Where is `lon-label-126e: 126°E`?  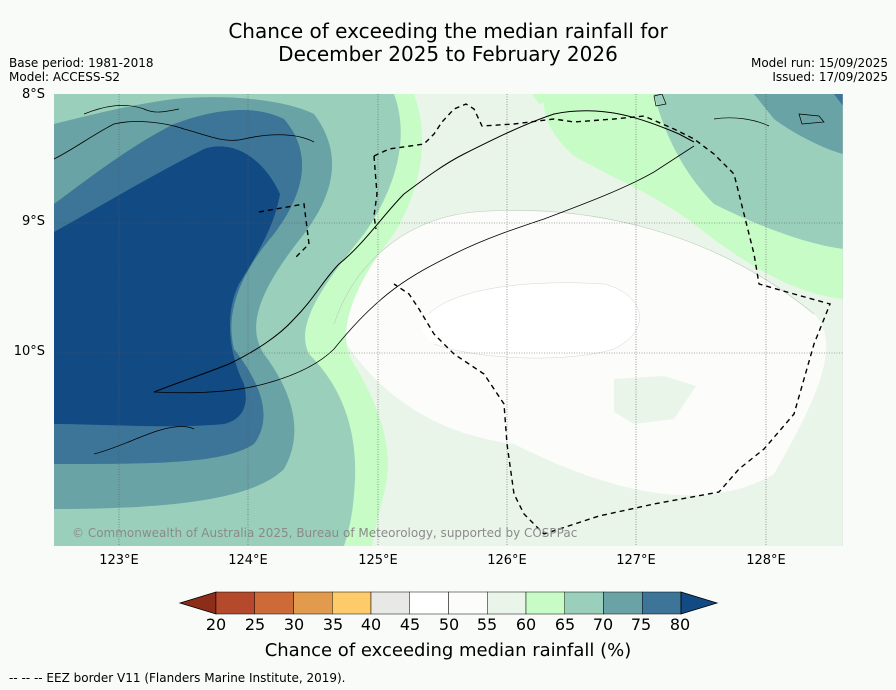
lon-label-126e: 126°E is located at coordinates (507, 560).